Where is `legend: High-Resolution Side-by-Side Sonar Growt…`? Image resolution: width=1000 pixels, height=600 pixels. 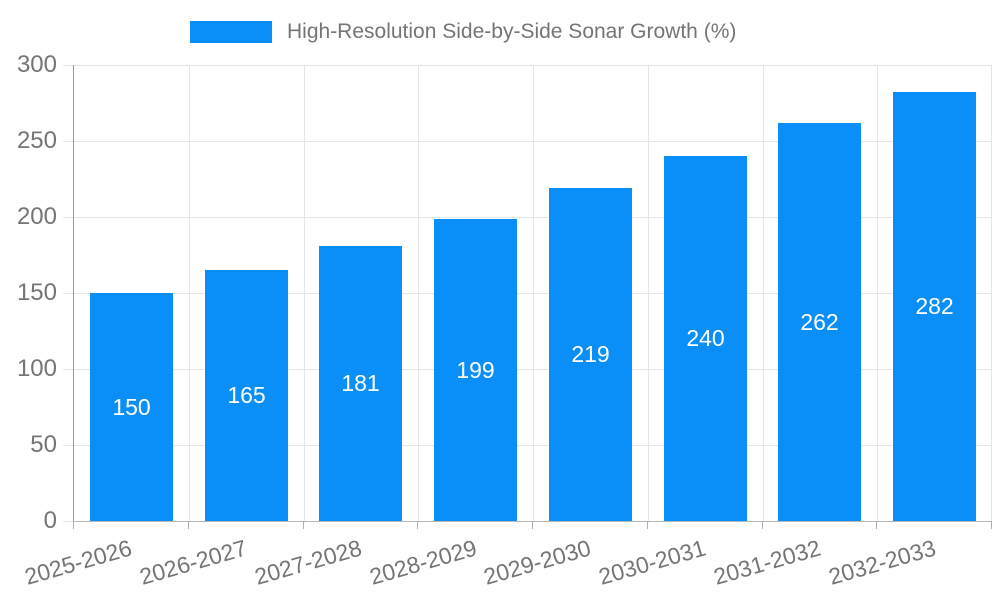
legend: High-Resolution Side-by-Side Sonar Growt… is located at coordinates (463, 32).